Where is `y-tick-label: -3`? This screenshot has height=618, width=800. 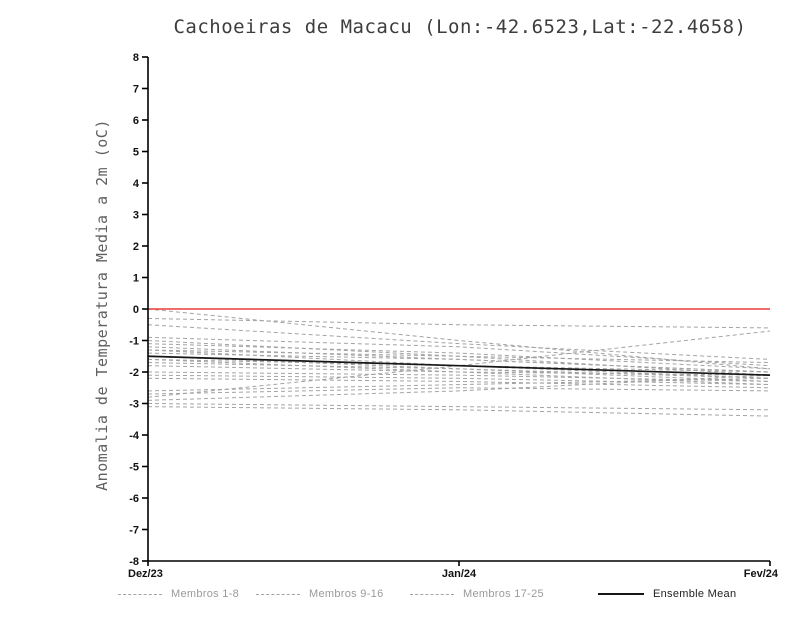 y-tick-label: -3 is located at coordinates (134, 405).